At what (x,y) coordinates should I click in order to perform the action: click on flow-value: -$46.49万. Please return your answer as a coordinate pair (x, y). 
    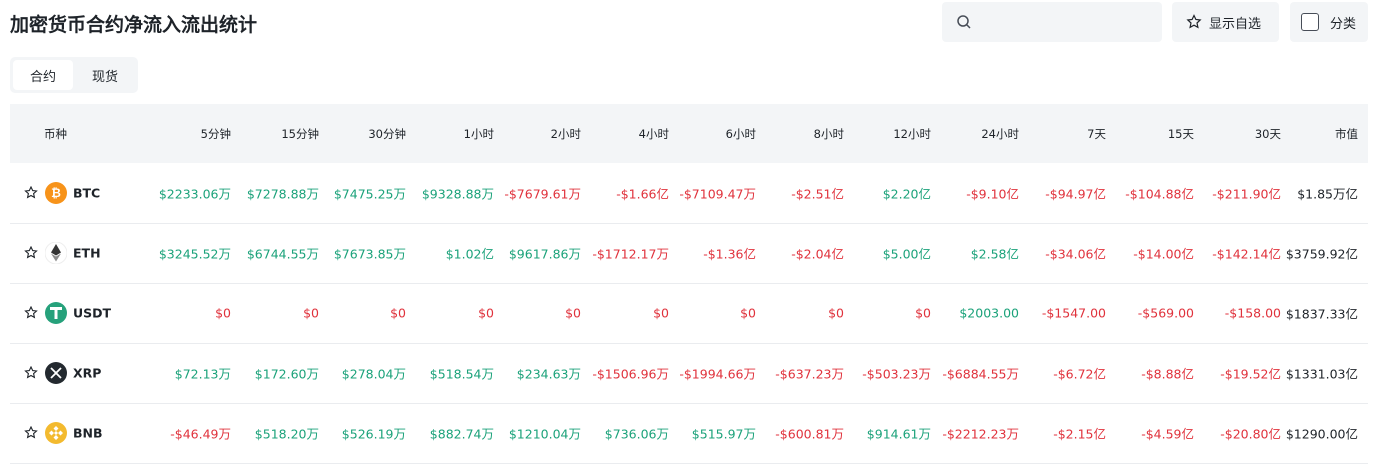
    Looking at the image, I should click on (200, 434).